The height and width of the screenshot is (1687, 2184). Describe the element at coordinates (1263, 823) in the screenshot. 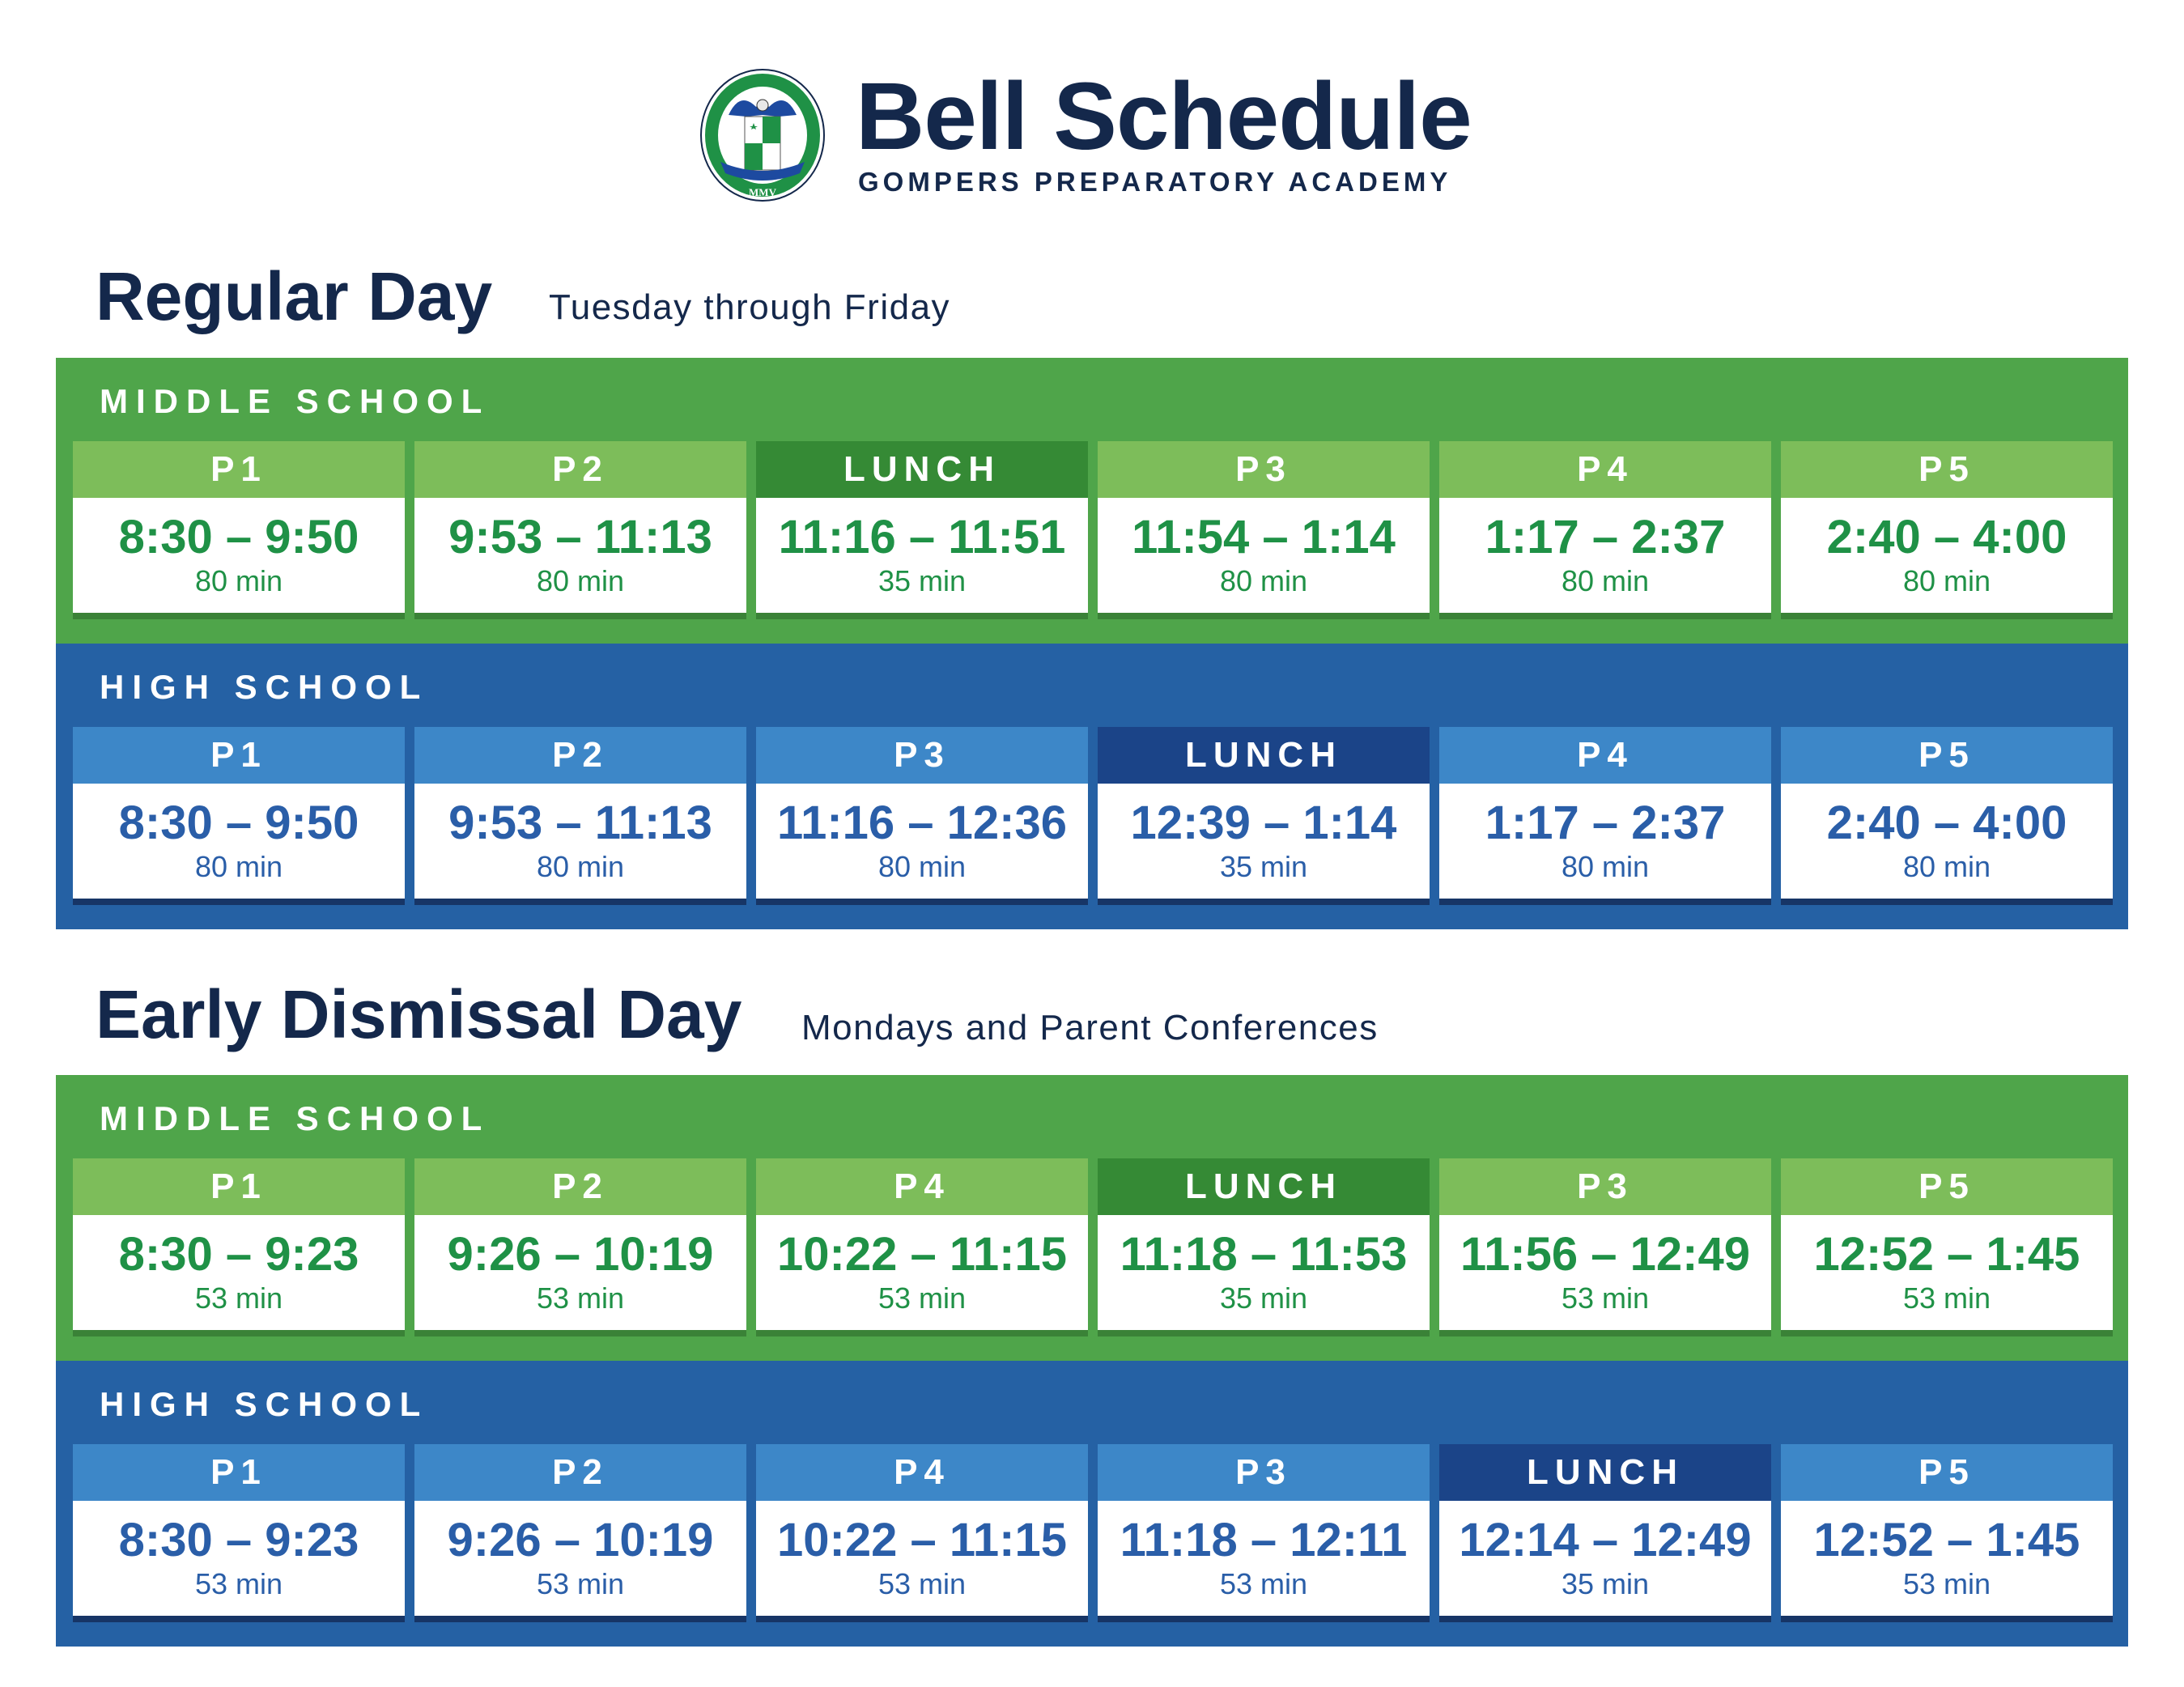

I see `period-time: 12:39 – 1:14` at that location.